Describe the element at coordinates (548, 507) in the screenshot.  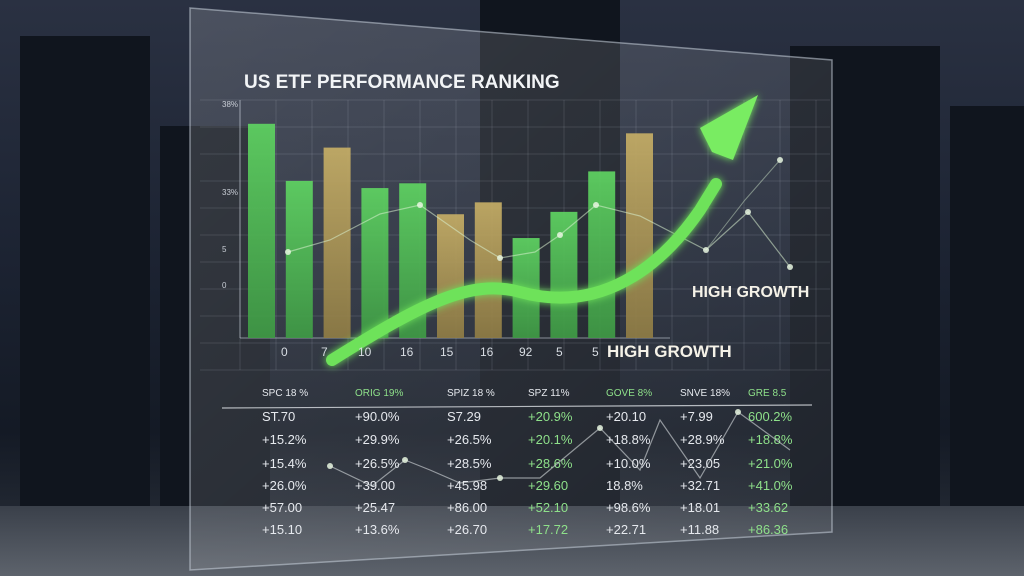
I see `table-cell: +52.10` at that location.